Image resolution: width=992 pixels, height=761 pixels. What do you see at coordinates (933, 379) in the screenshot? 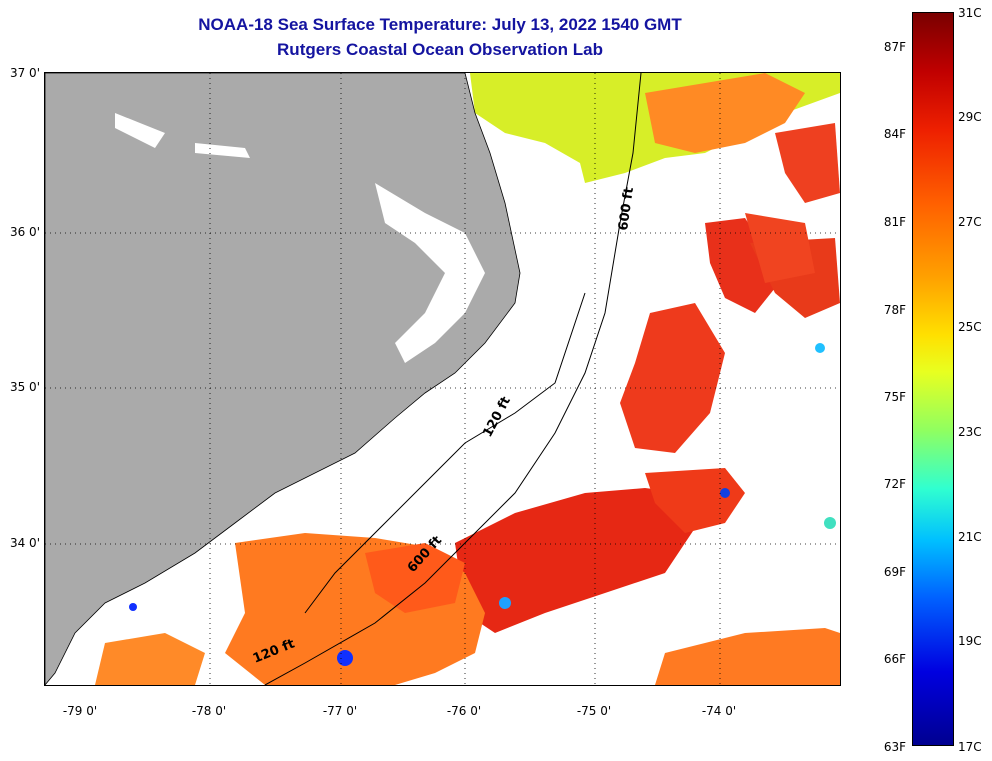
I see `temperature-colorbar` at bounding box center [933, 379].